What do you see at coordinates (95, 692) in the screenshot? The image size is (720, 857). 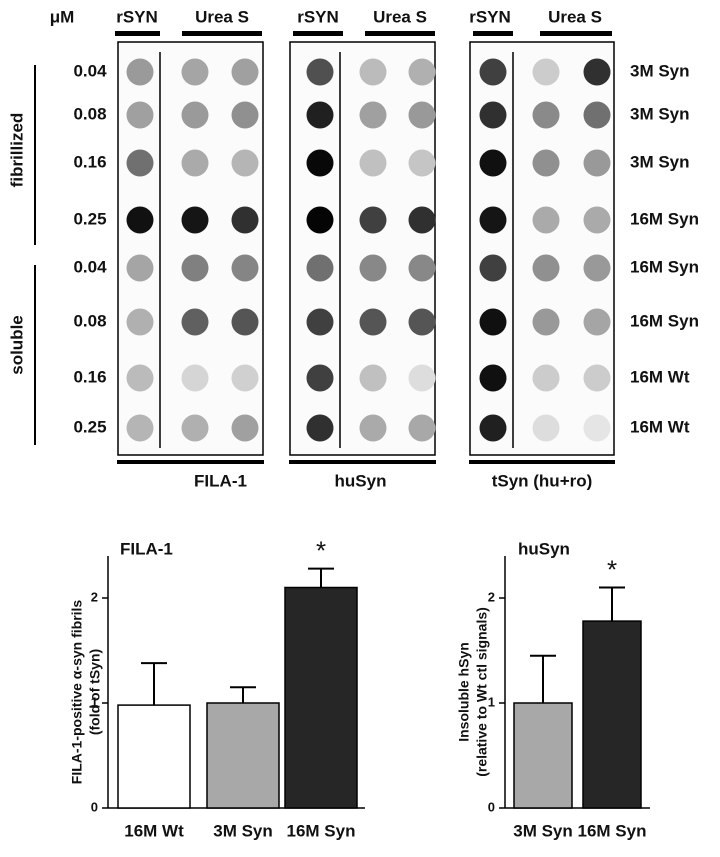 I see `y-axis-label: (fold of tSyn)` at bounding box center [95, 692].